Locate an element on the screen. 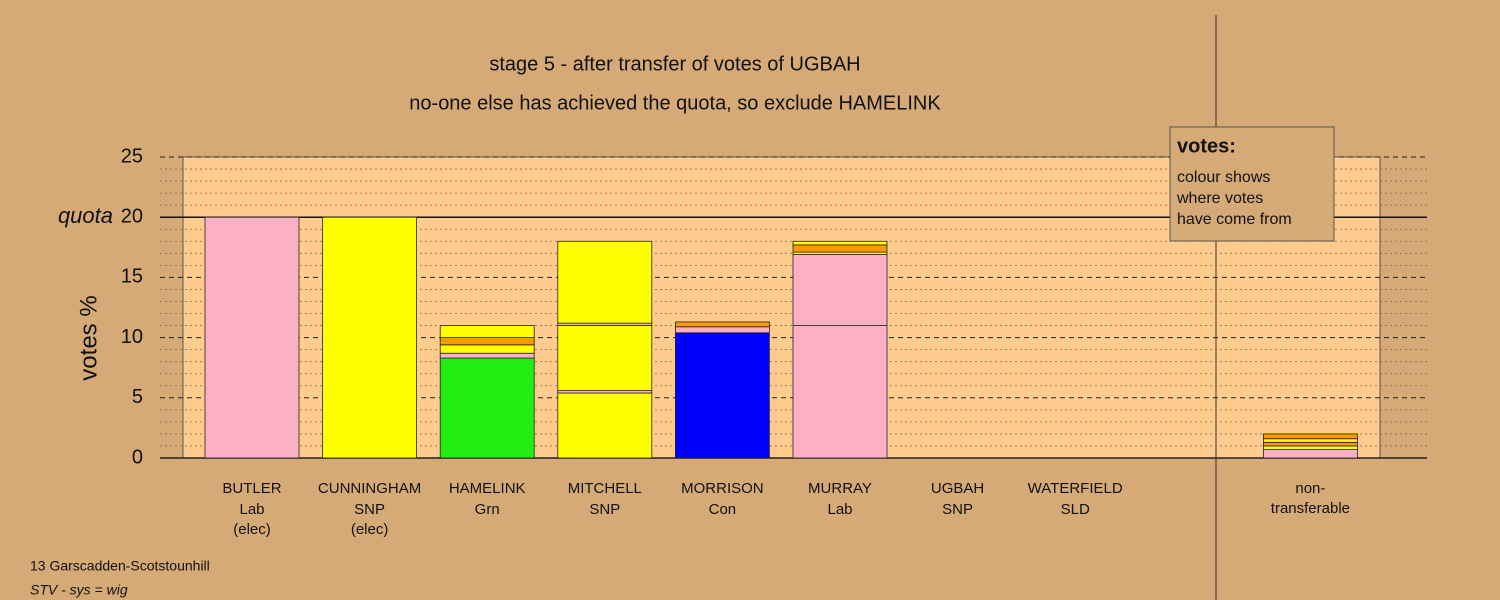 Image resolution: width=1500 pixels, height=600 pixels. y-axis-label: votes % is located at coordinates (88, 337).